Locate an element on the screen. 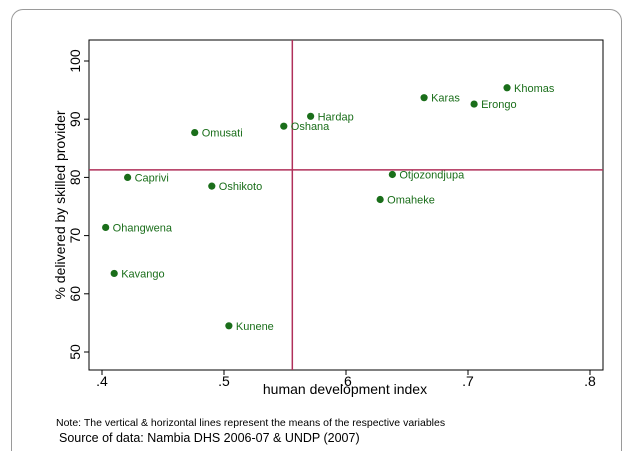  x-tick-label: .4 is located at coordinates (102, 381).